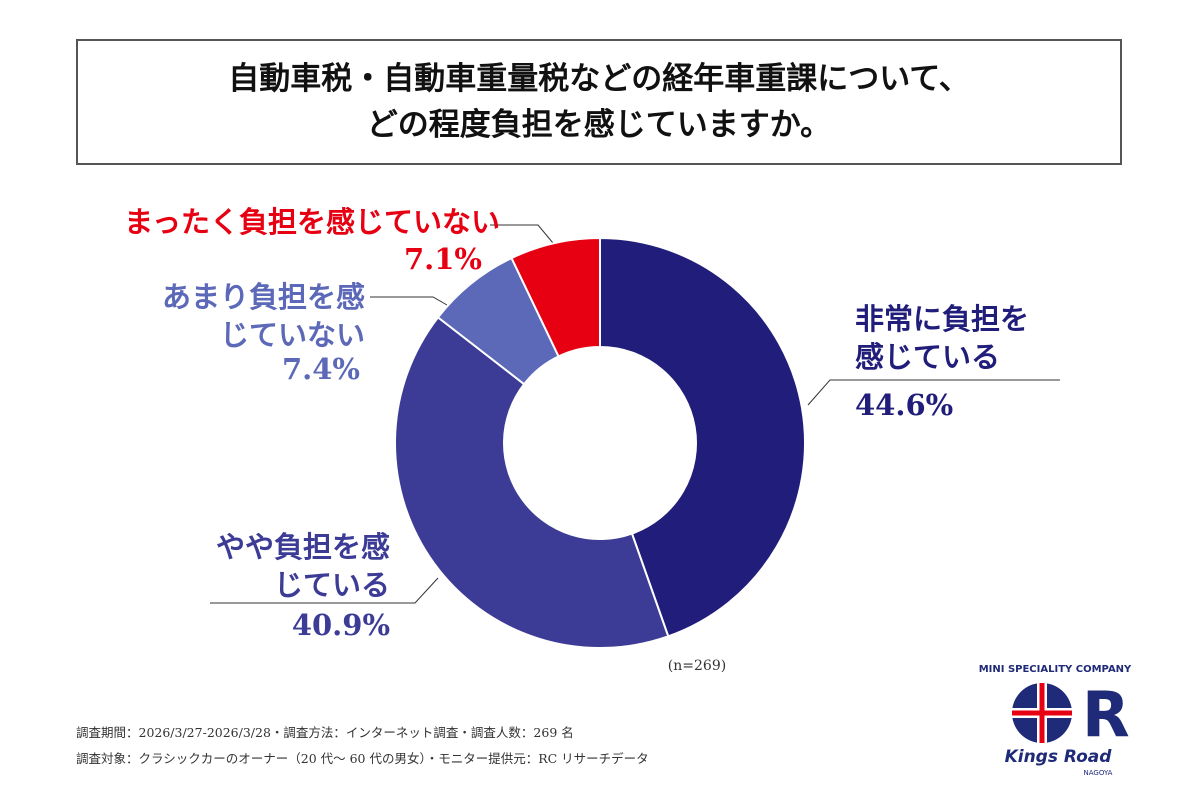 The width and height of the screenshot is (1200, 800). I want to click on value-label: 40.9%, so click(340, 625).